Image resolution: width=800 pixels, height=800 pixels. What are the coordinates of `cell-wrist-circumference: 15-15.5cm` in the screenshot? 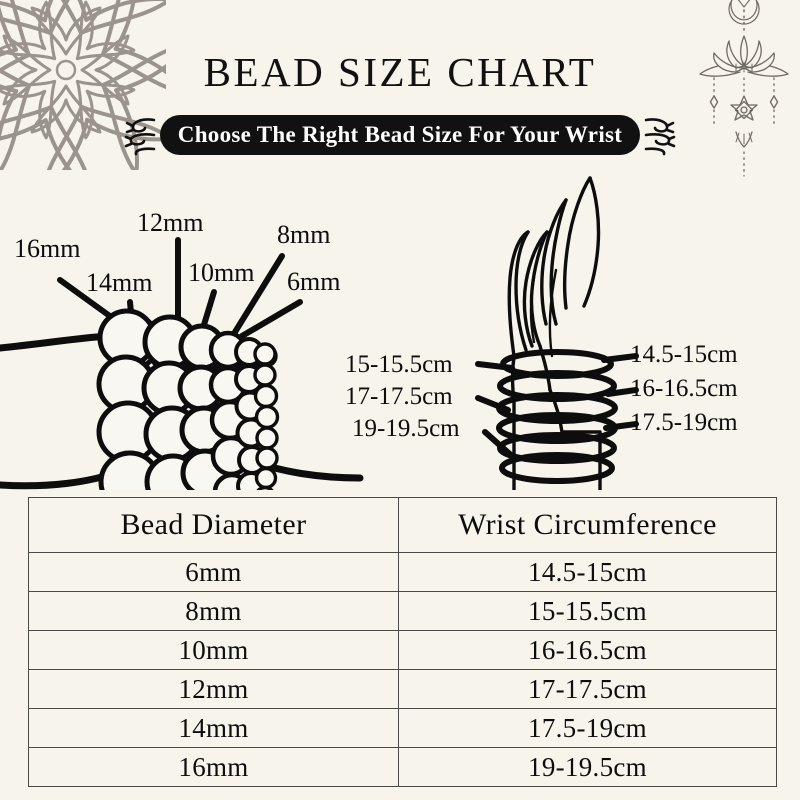 It's located at (587, 611).